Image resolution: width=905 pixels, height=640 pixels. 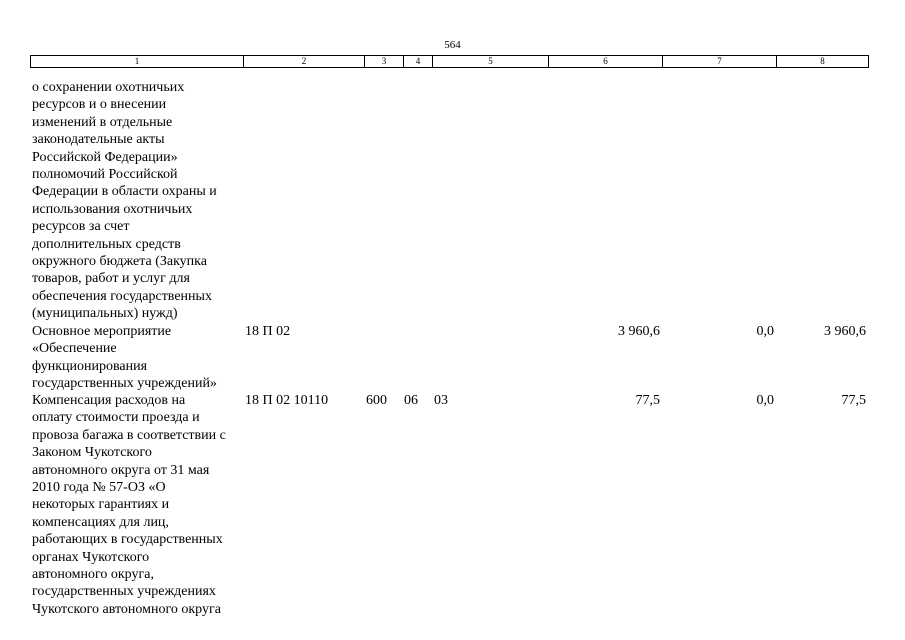 What do you see at coordinates (92, 453) in the screenshot?
I see `cell-text: Законом Чукотского` at bounding box center [92, 453].